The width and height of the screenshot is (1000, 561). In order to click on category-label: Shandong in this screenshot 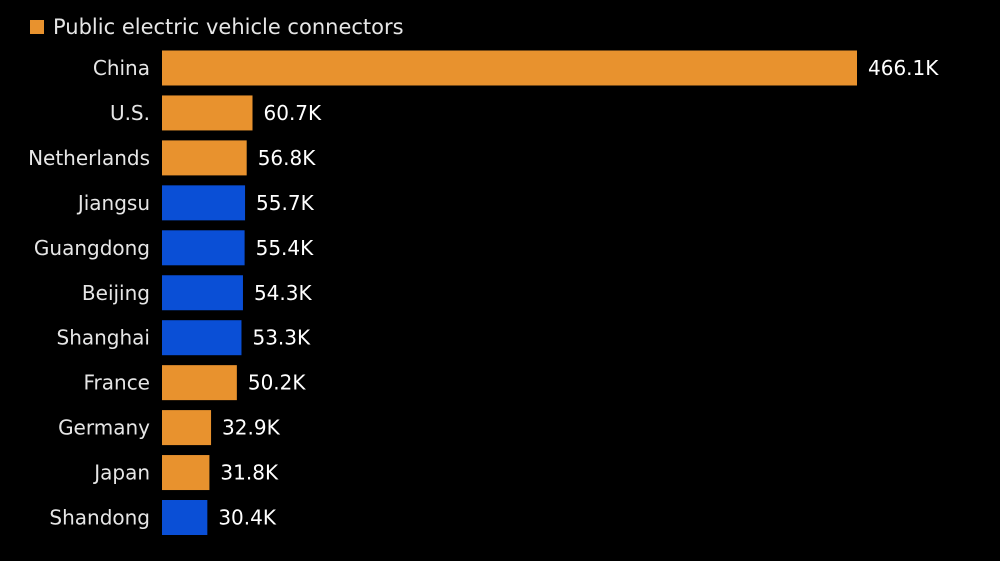, I will do `click(99, 518)`.